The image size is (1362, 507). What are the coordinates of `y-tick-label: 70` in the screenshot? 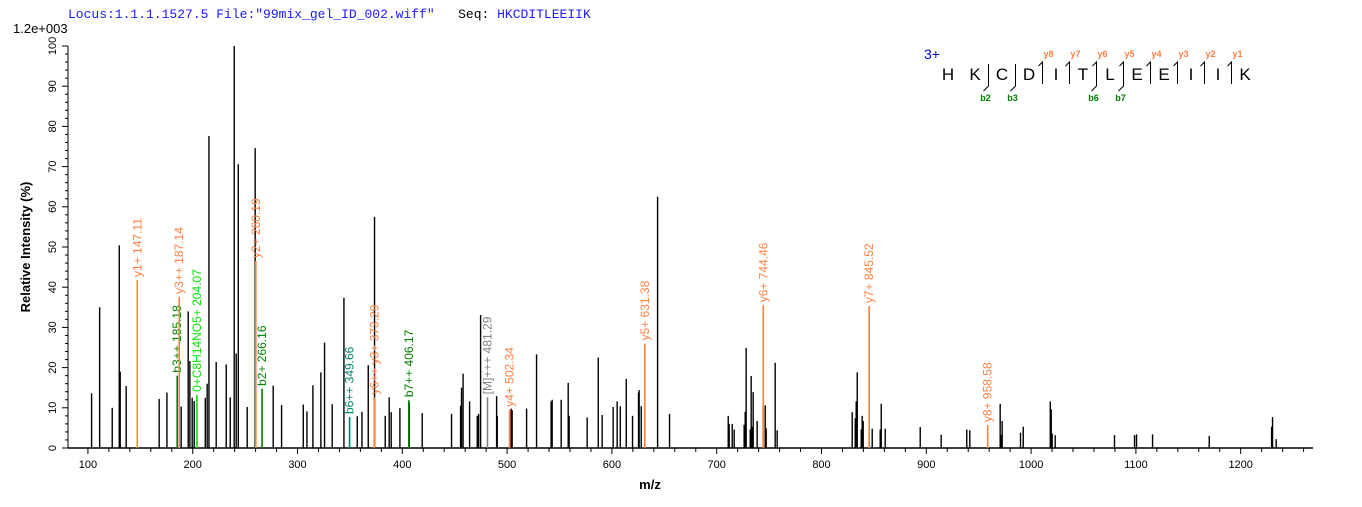 It's located at (53, 166).